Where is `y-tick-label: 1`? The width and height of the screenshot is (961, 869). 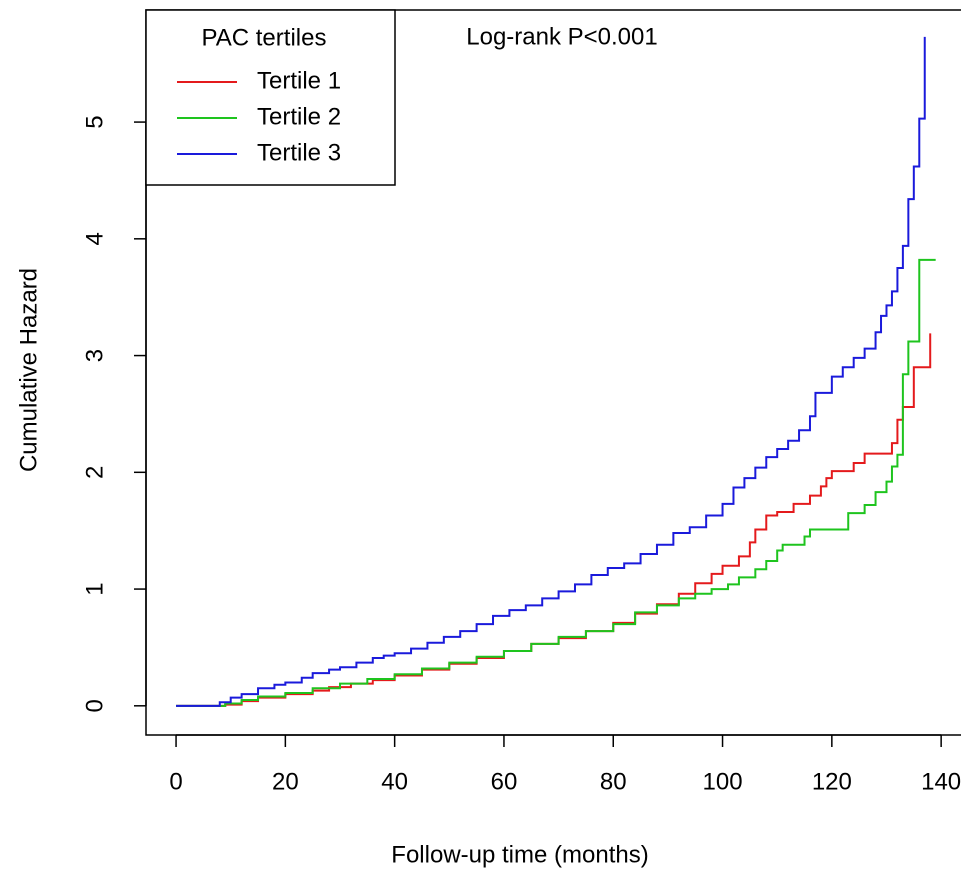 y-tick-label: 1 is located at coordinates (94, 588).